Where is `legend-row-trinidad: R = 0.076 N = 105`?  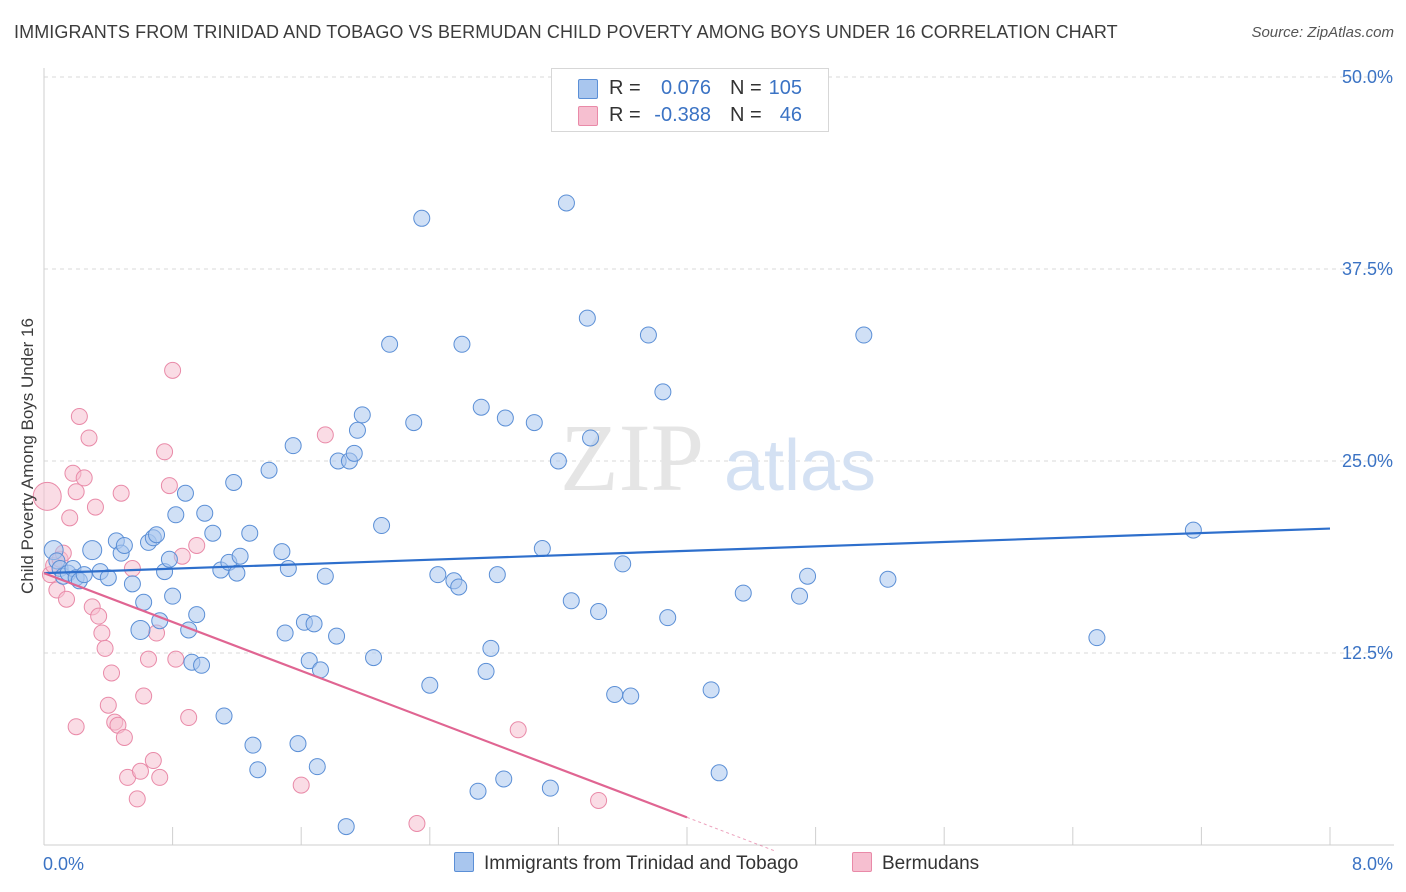 legend-row-trinidad: R = 0.076 N = 105 is located at coordinates (690, 88).